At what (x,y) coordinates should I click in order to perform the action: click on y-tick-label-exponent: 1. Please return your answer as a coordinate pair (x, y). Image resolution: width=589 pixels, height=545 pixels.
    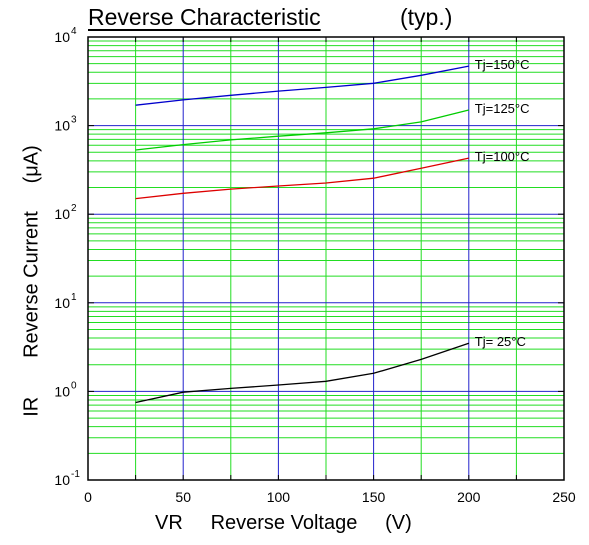
    Looking at the image, I should click on (74, 297).